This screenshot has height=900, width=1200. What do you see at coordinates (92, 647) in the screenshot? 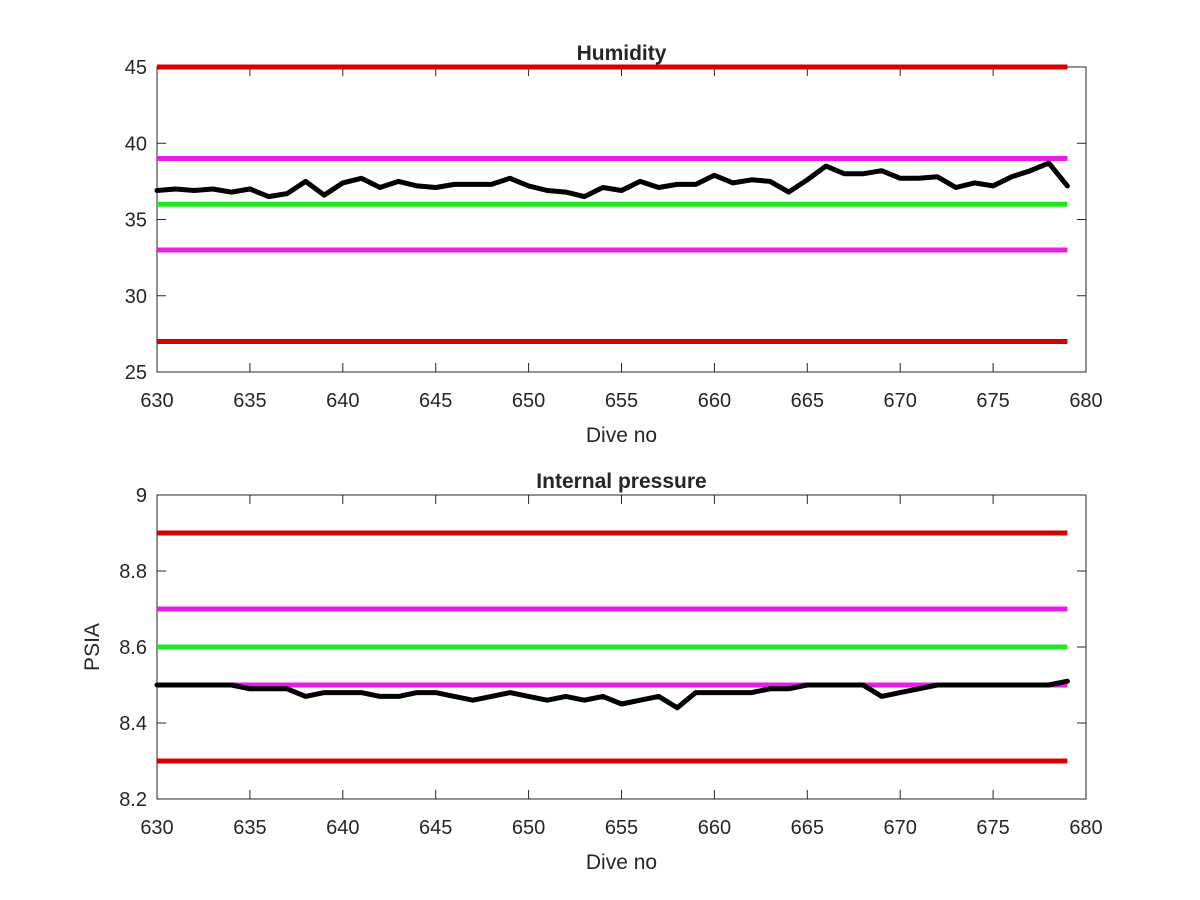
I see `y-axis-label: PSIA` at bounding box center [92, 647].